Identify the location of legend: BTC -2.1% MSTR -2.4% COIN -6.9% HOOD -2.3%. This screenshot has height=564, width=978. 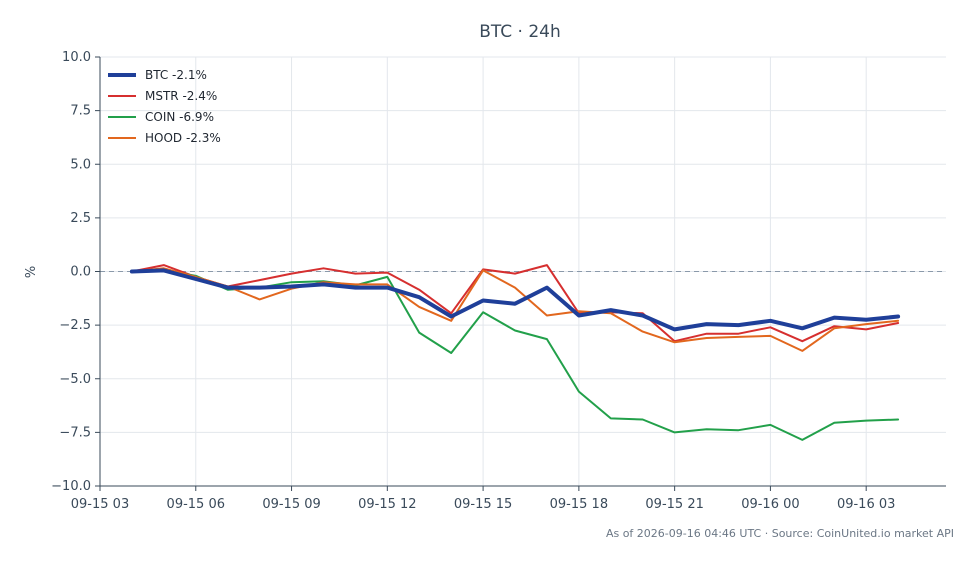
(164, 106).